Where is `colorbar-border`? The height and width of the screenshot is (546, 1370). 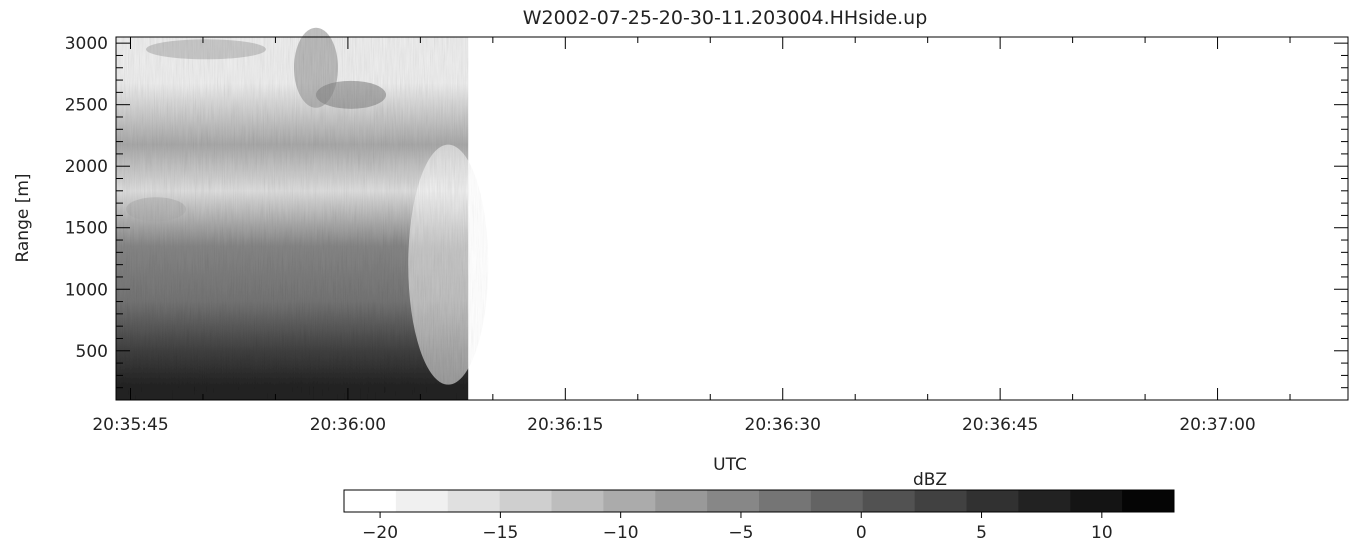
colorbar-border is located at coordinates (759, 501).